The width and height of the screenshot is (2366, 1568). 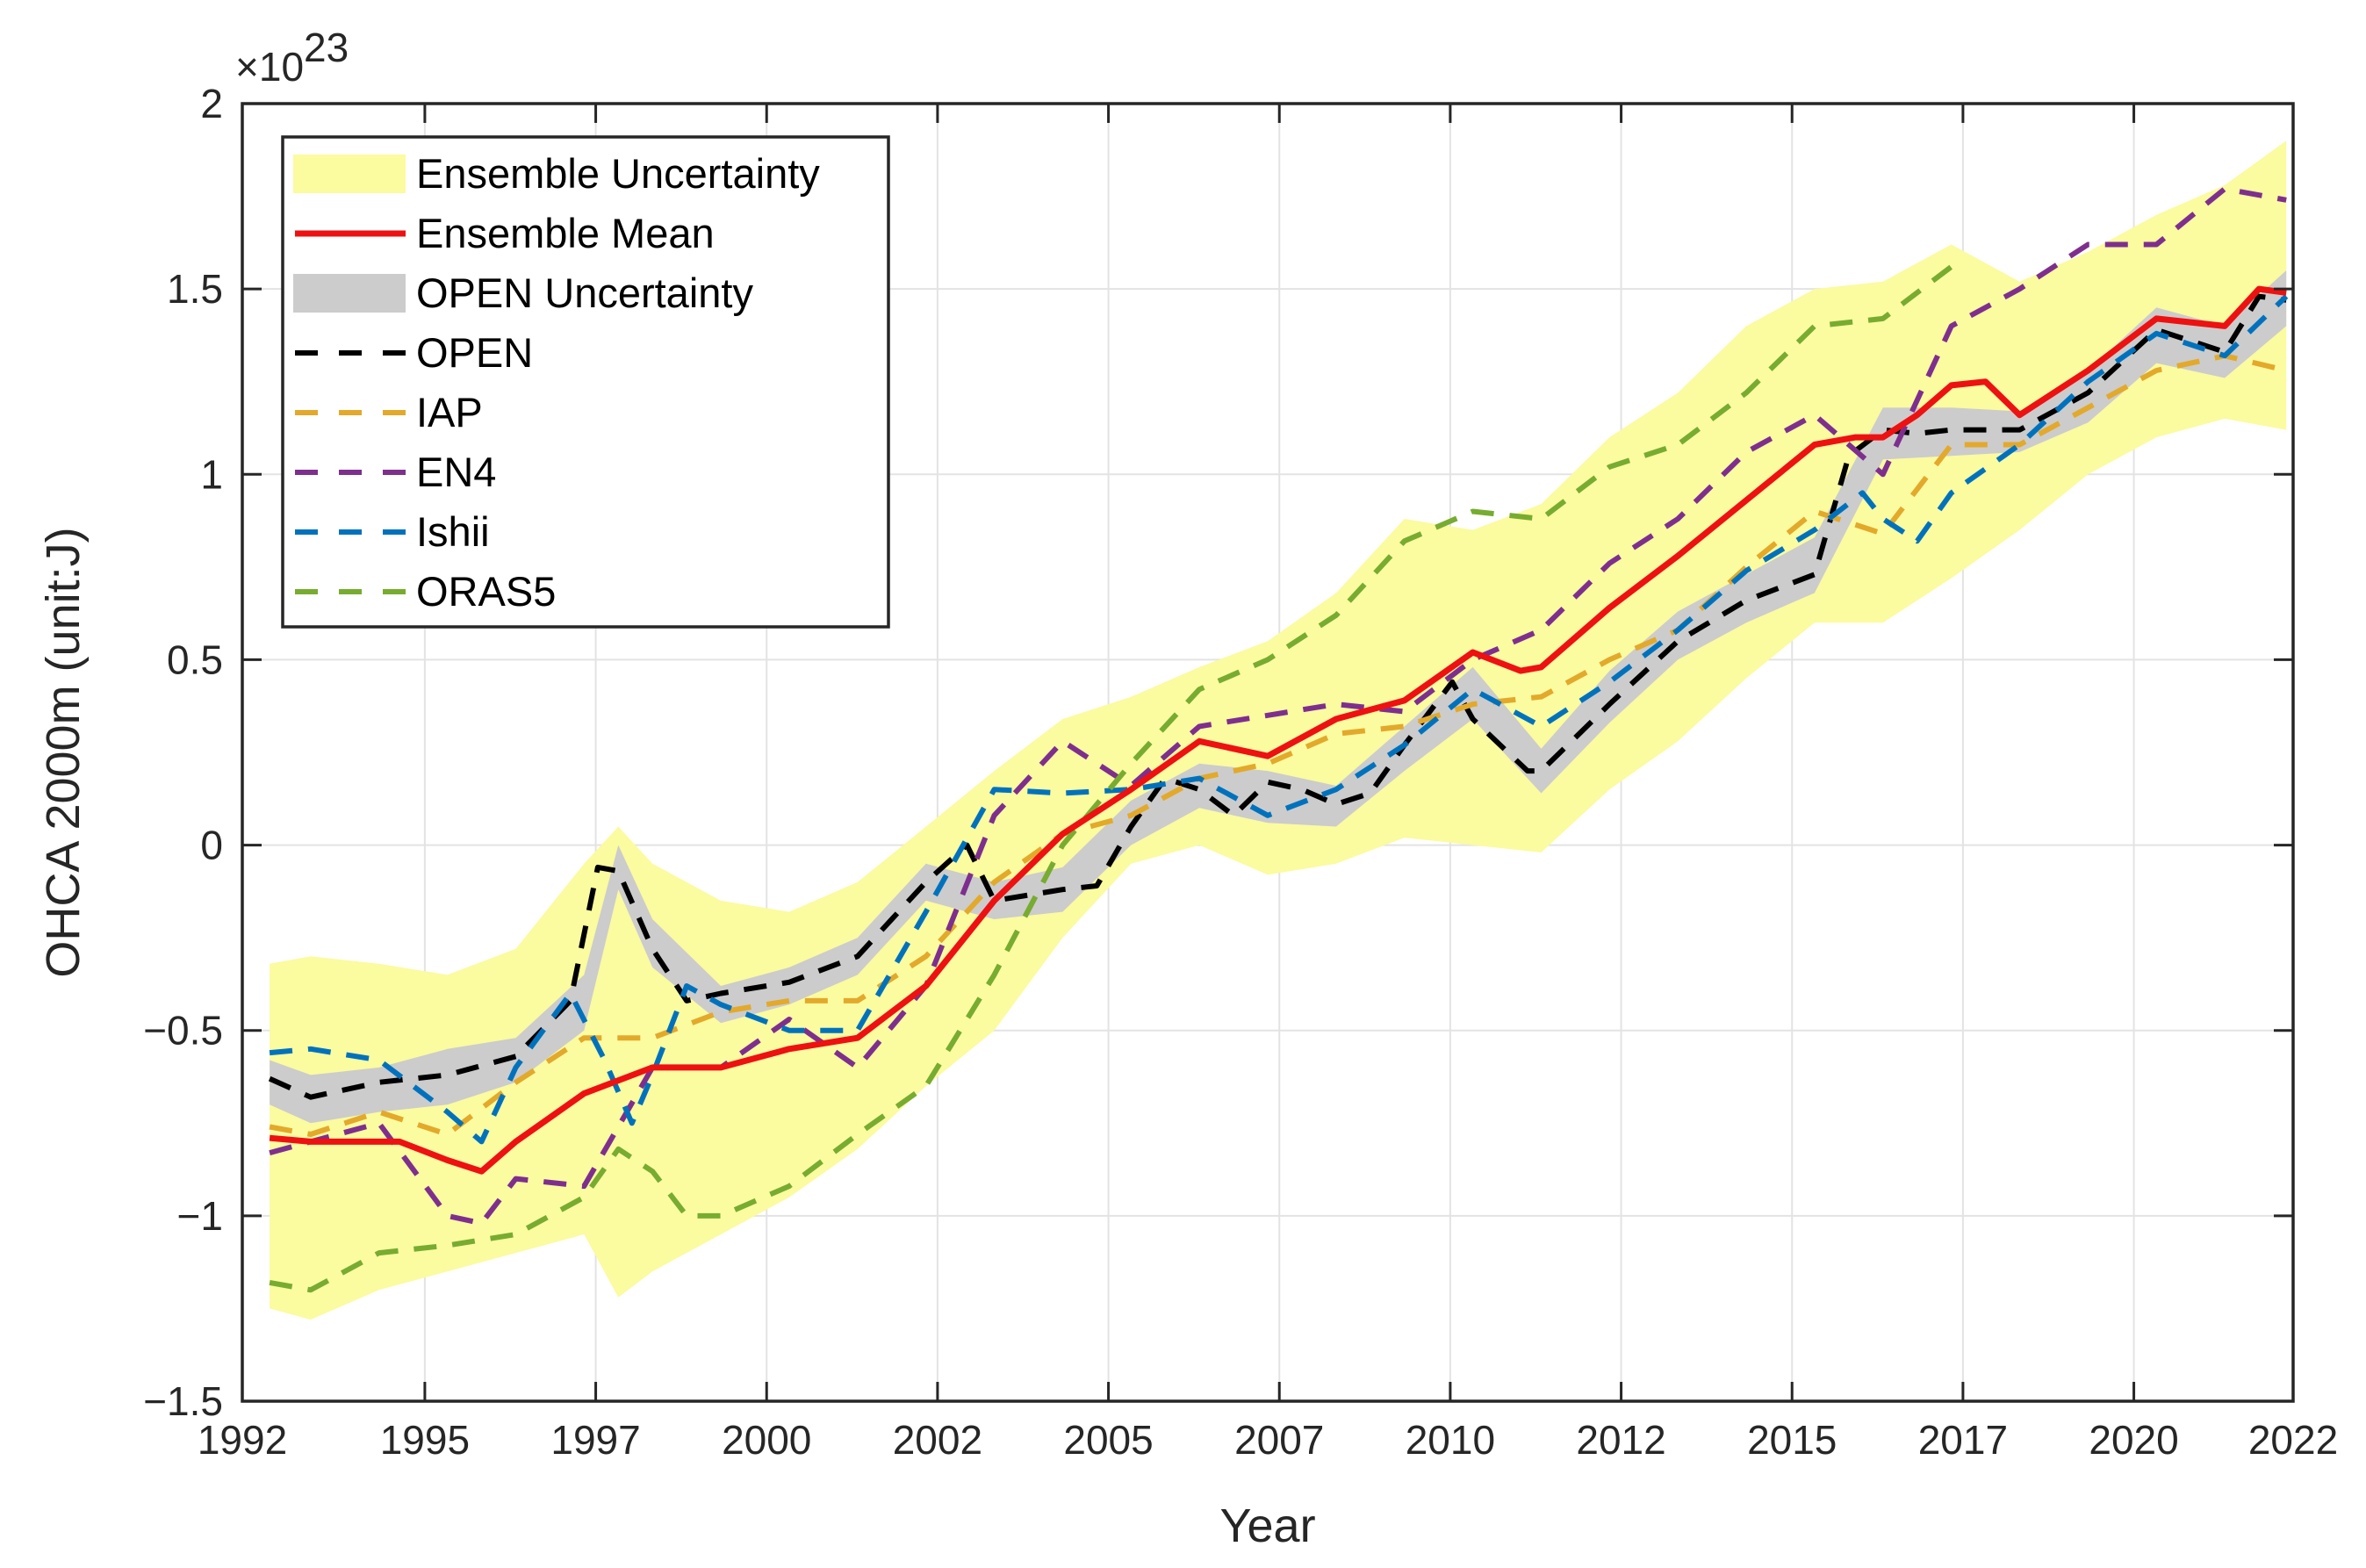 What do you see at coordinates (937, 1440) in the screenshot?
I see `x-tick-label: 2002` at bounding box center [937, 1440].